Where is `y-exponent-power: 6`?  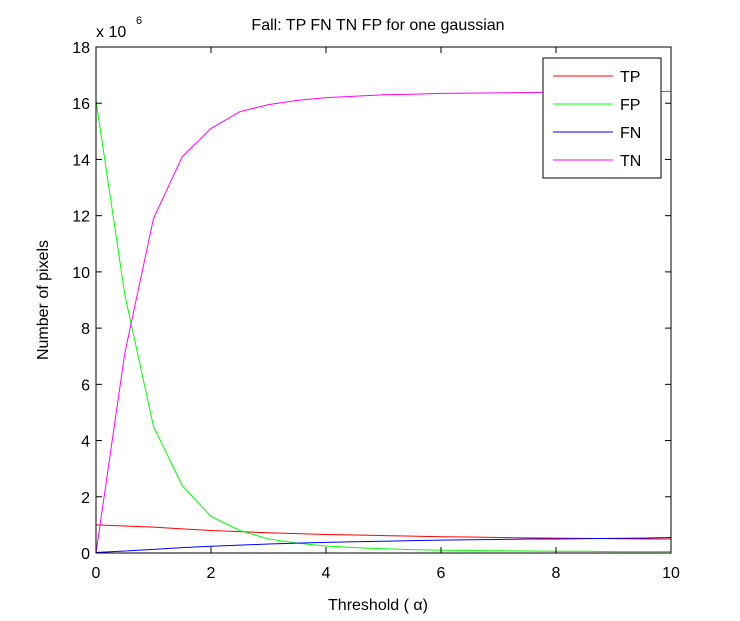
y-exponent-power: 6 is located at coordinates (139, 21).